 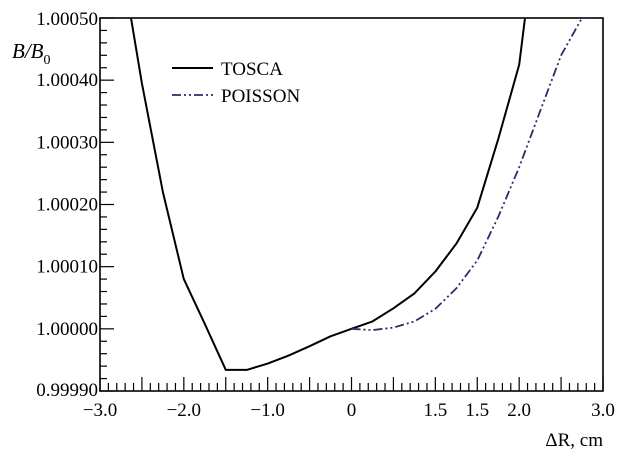 I want to click on y-axis-label: B/B0, so click(x=31, y=53).